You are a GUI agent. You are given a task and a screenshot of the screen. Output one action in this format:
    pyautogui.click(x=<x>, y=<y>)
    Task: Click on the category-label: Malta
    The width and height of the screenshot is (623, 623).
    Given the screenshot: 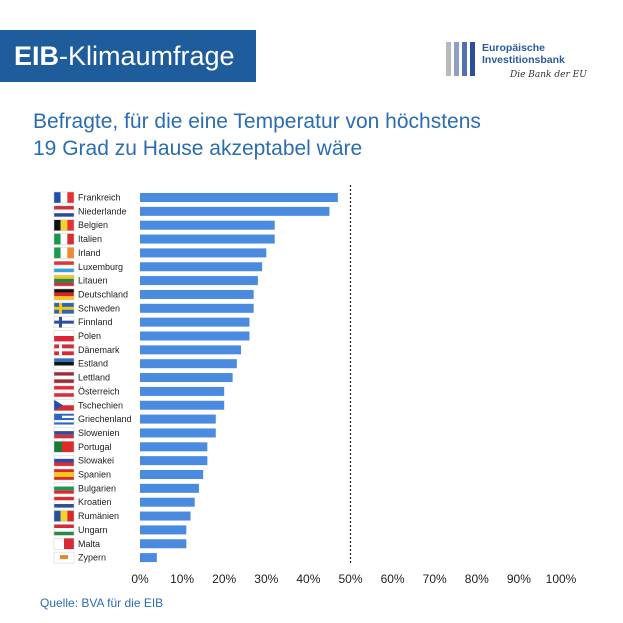 What is the action you would take?
    pyautogui.click(x=89, y=544)
    